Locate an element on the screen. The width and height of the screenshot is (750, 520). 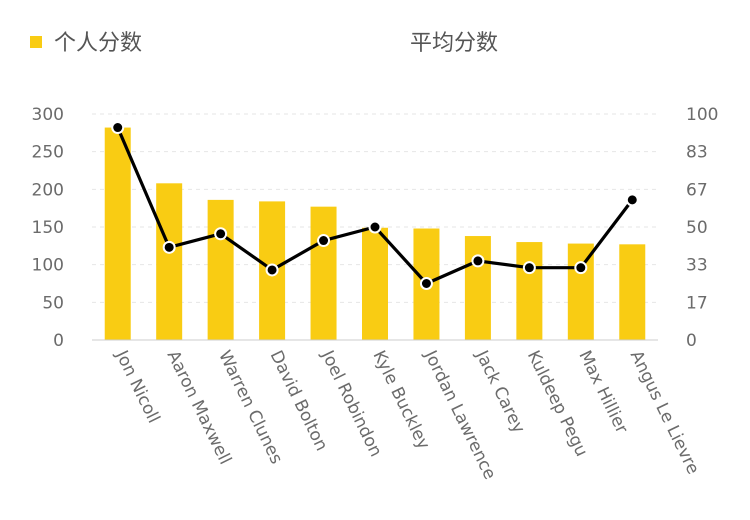
right-tick-label: 0 is located at coordinates (691, 341).